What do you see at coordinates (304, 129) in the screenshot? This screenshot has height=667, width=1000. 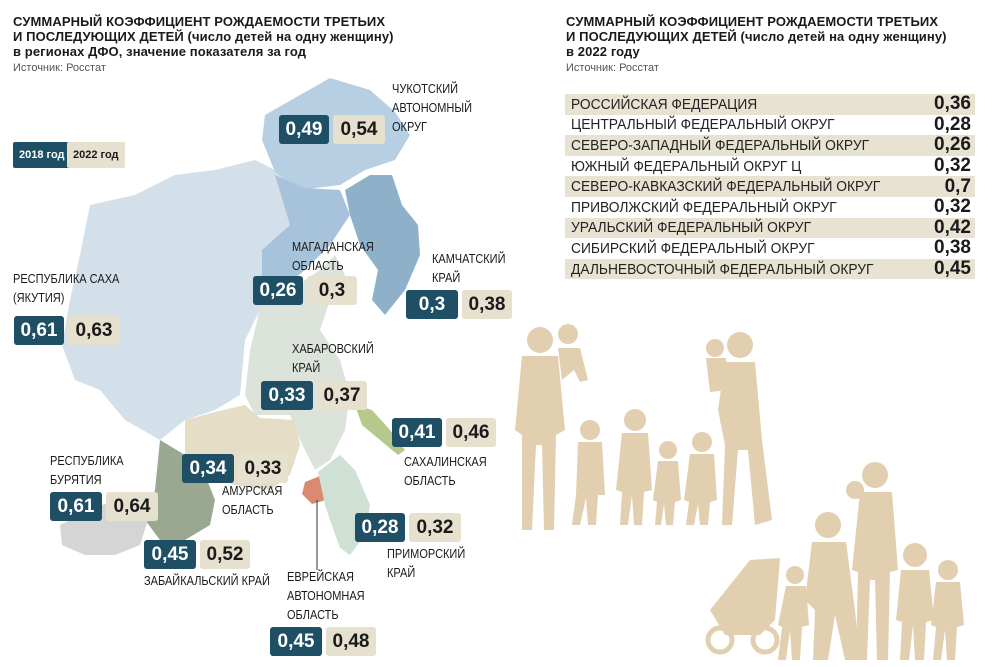 I see `badge-2018-chukotka: 0,49` at bounding box center [304, 129].